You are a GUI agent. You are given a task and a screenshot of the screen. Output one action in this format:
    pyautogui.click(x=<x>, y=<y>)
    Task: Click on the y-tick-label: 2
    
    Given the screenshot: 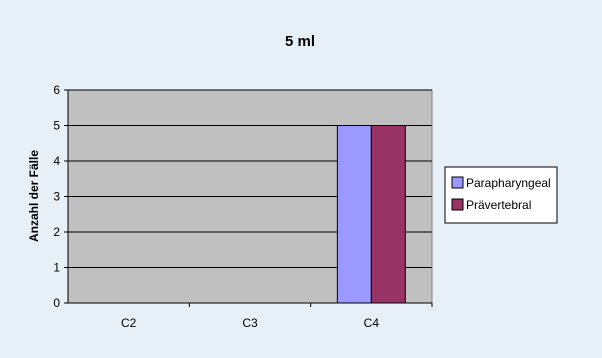 What is the action you would take?
    pyautogui.click(x=56, y=232)
    